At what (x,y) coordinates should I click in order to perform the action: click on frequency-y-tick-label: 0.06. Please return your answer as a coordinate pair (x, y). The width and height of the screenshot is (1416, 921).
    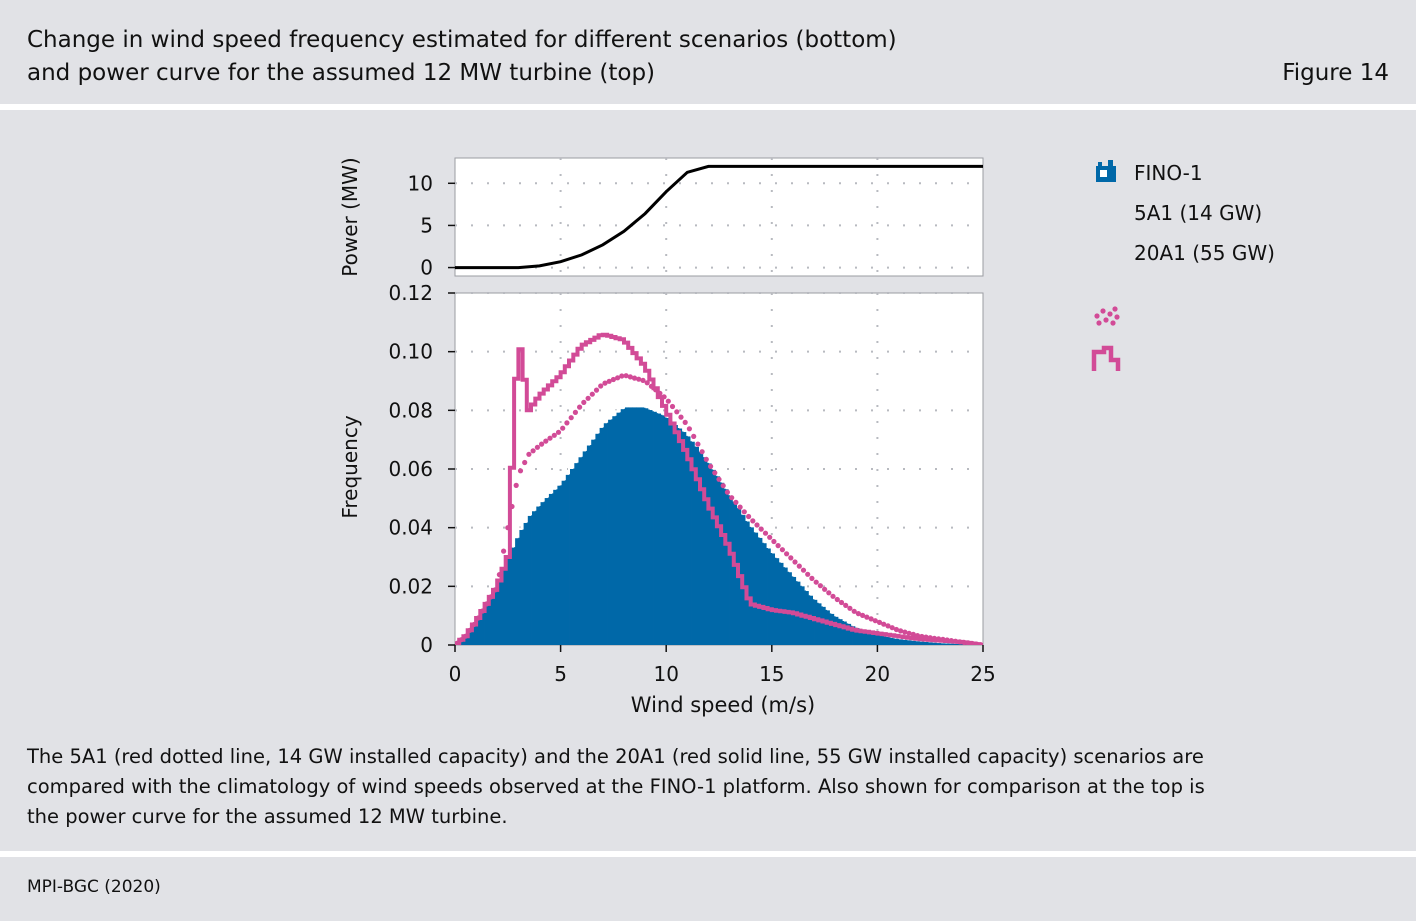
    Looking at the image, I should click on (410, 469).